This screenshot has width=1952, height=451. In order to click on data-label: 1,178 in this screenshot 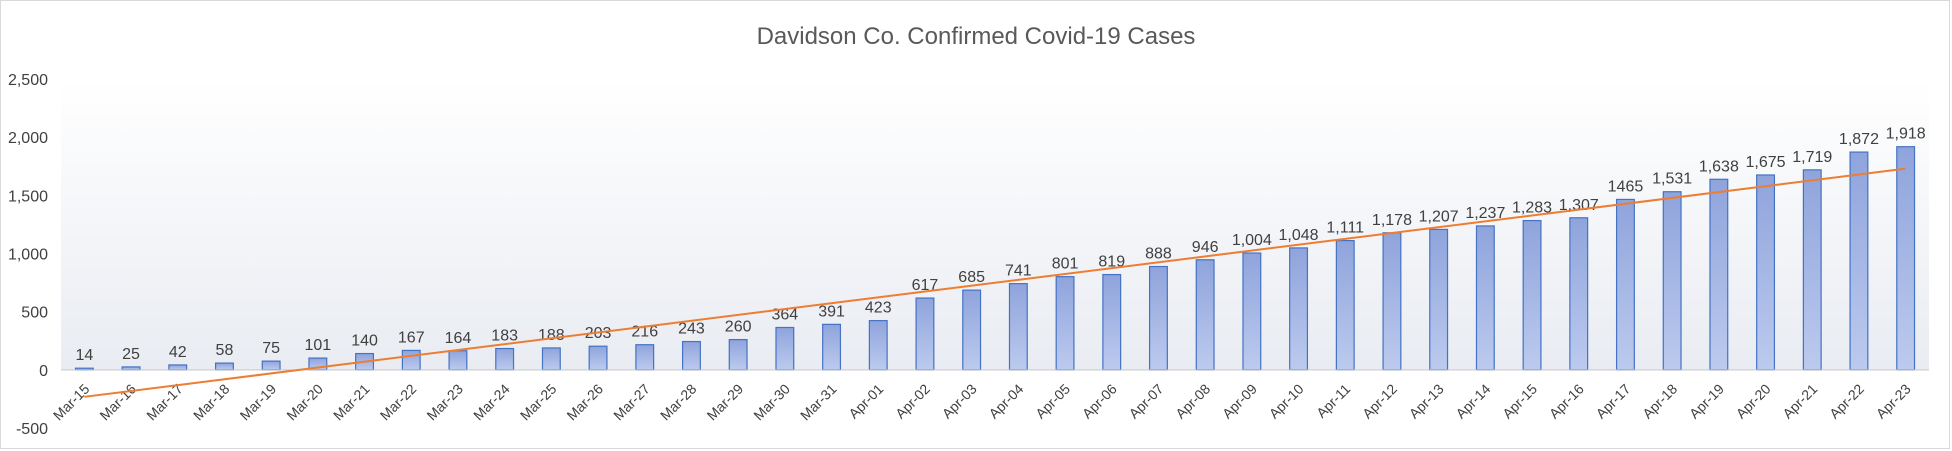, I will do `click(1392, 220)`.